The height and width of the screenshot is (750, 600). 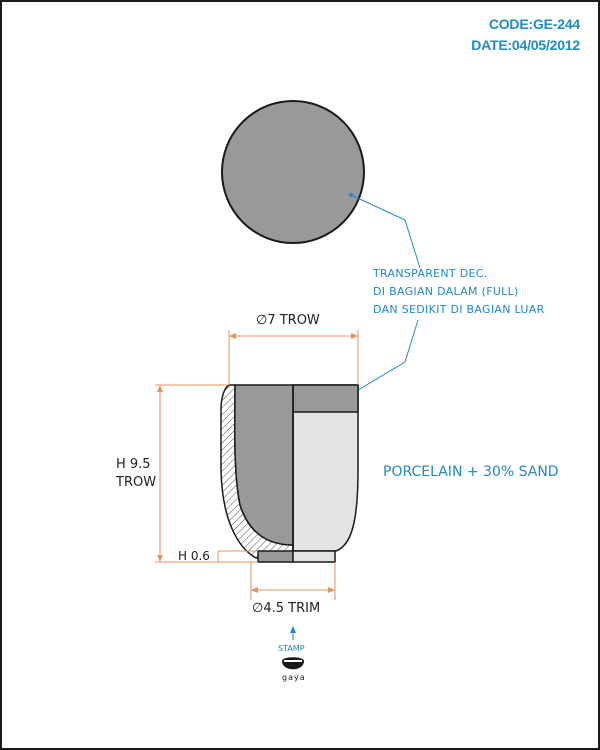 What do you see at coordinates (351, 195) in the screenshot?
I see `decoration-leader-top-dot` at bounding box center [351, 195].